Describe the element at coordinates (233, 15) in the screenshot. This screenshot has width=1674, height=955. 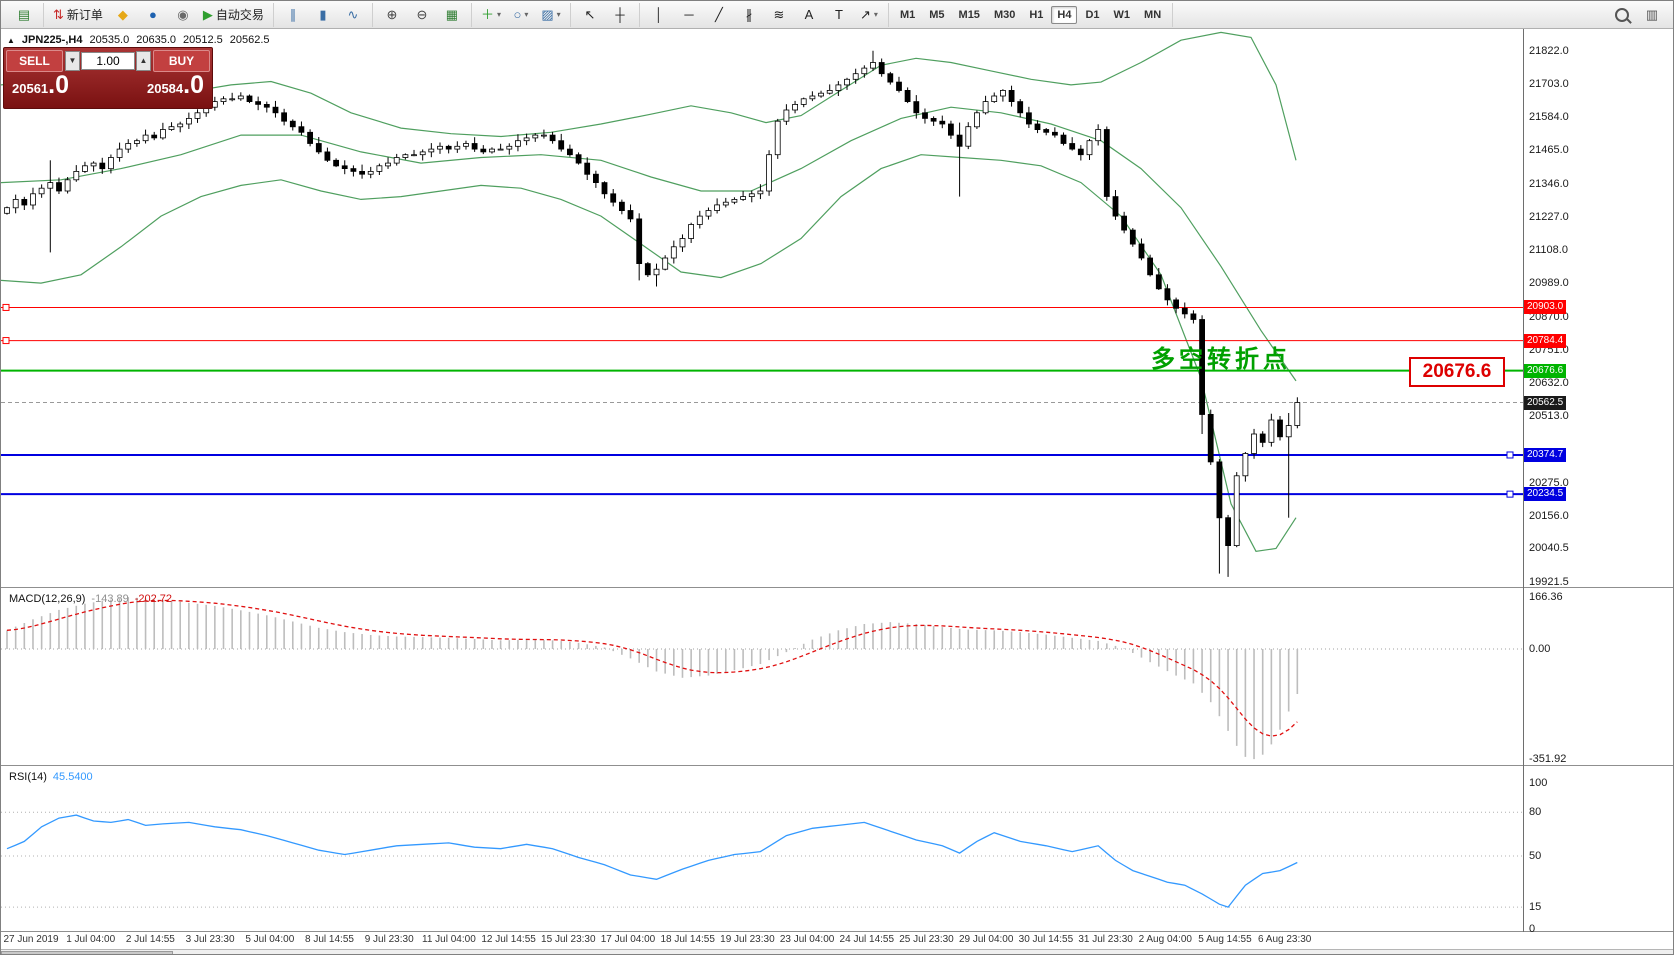
I see `autotrade-button: ▶ 自动交易` at that location.